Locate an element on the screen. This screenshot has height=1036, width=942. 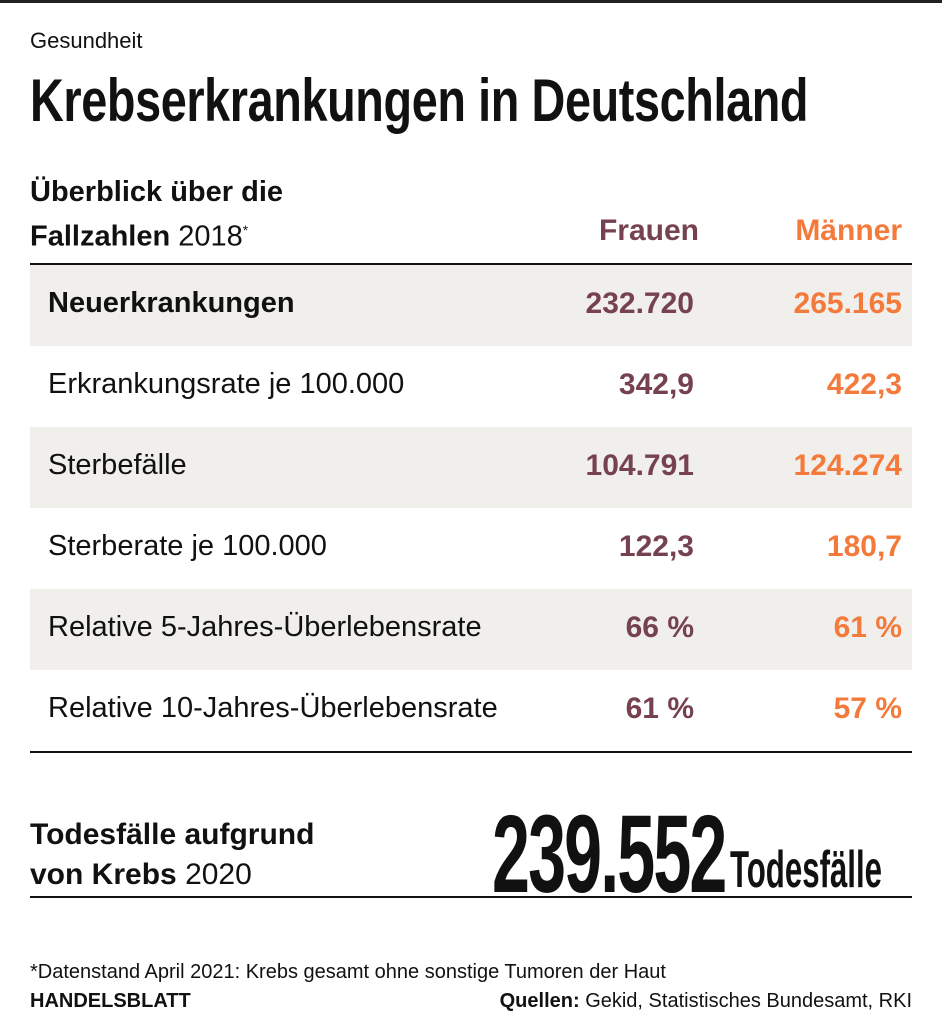
value-frauen: 342,9 is located at coordinates (656, 384).